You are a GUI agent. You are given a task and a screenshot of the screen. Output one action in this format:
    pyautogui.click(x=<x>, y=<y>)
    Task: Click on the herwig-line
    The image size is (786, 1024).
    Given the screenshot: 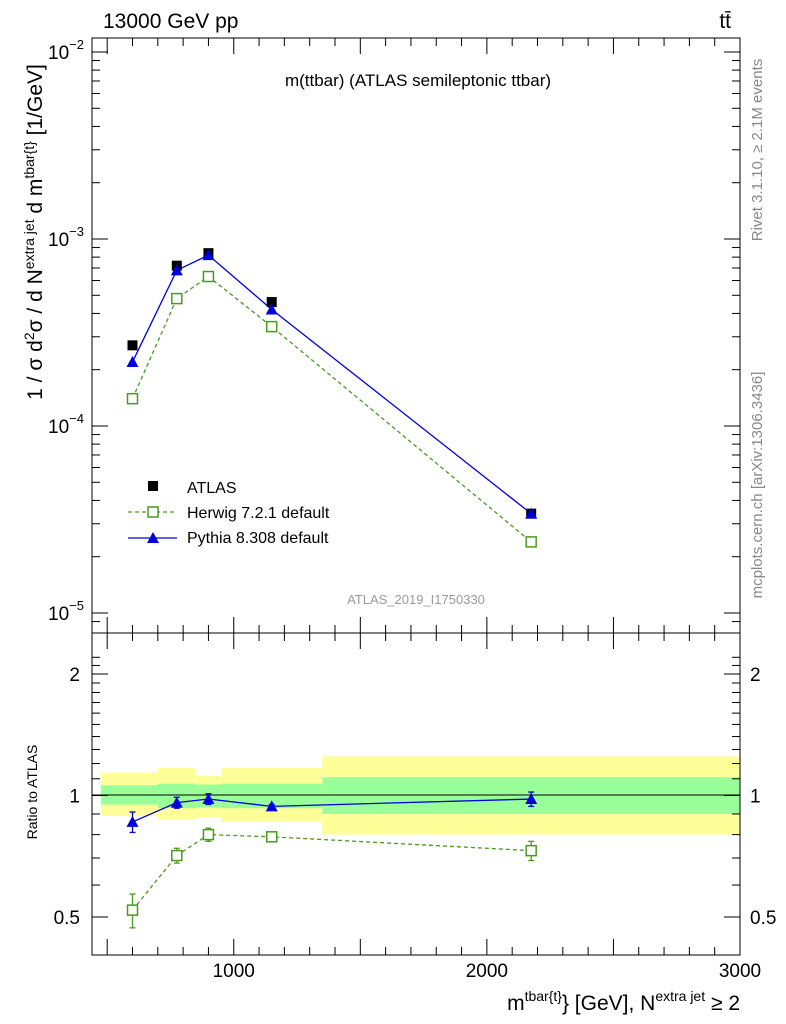 What is the action you would take?
    pyautogui.click(x=331, y=409)
    